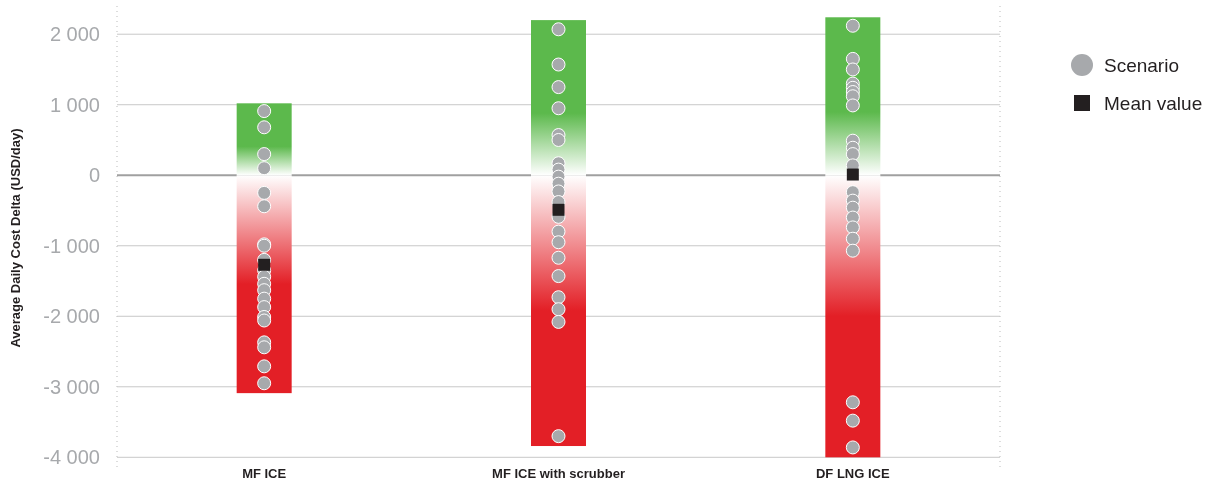 The image size is (1215, 491). Describe the element at coordinates (74, 104) in the screenshot. I see `y-tick-label: 1 000` at that location.